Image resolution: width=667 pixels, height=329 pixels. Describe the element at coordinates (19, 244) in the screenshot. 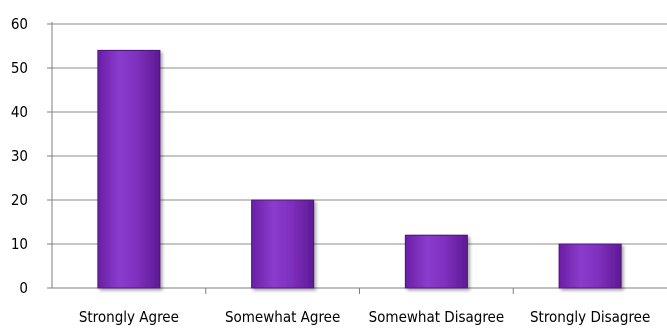

I see `y-tick-label: 10` at that location.